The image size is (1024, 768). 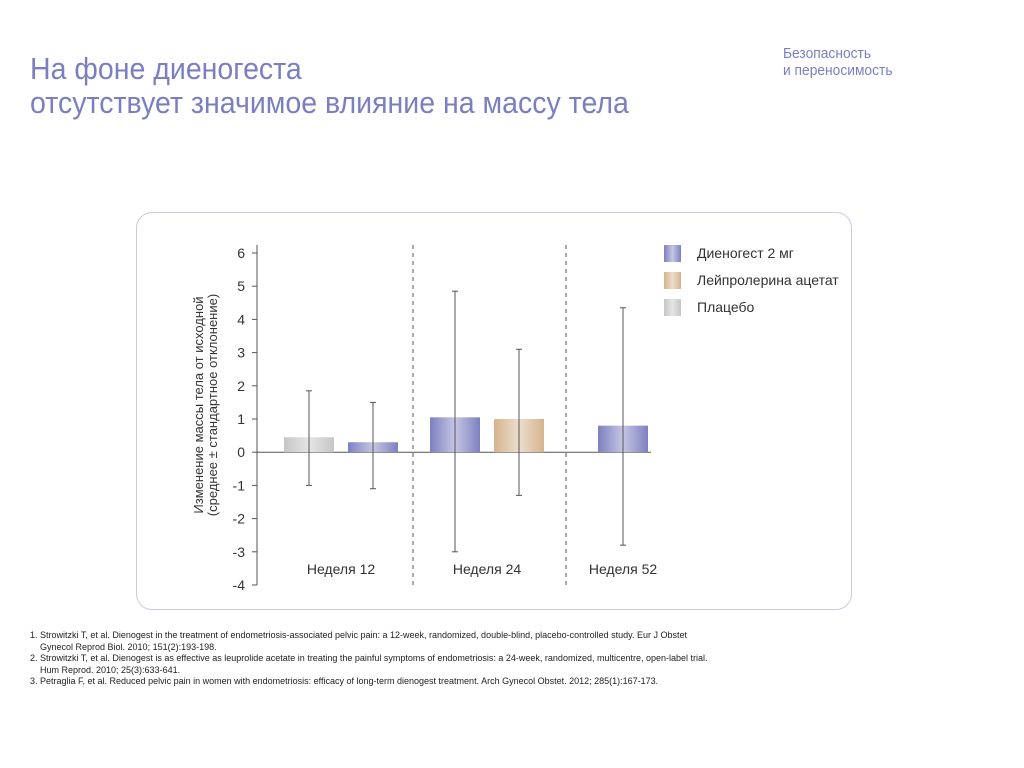 What do you see at coordinates (745, 253) in the screenshot?
I see `legend-label: Диеногест 2 мг` at bounding box center [745, 253].